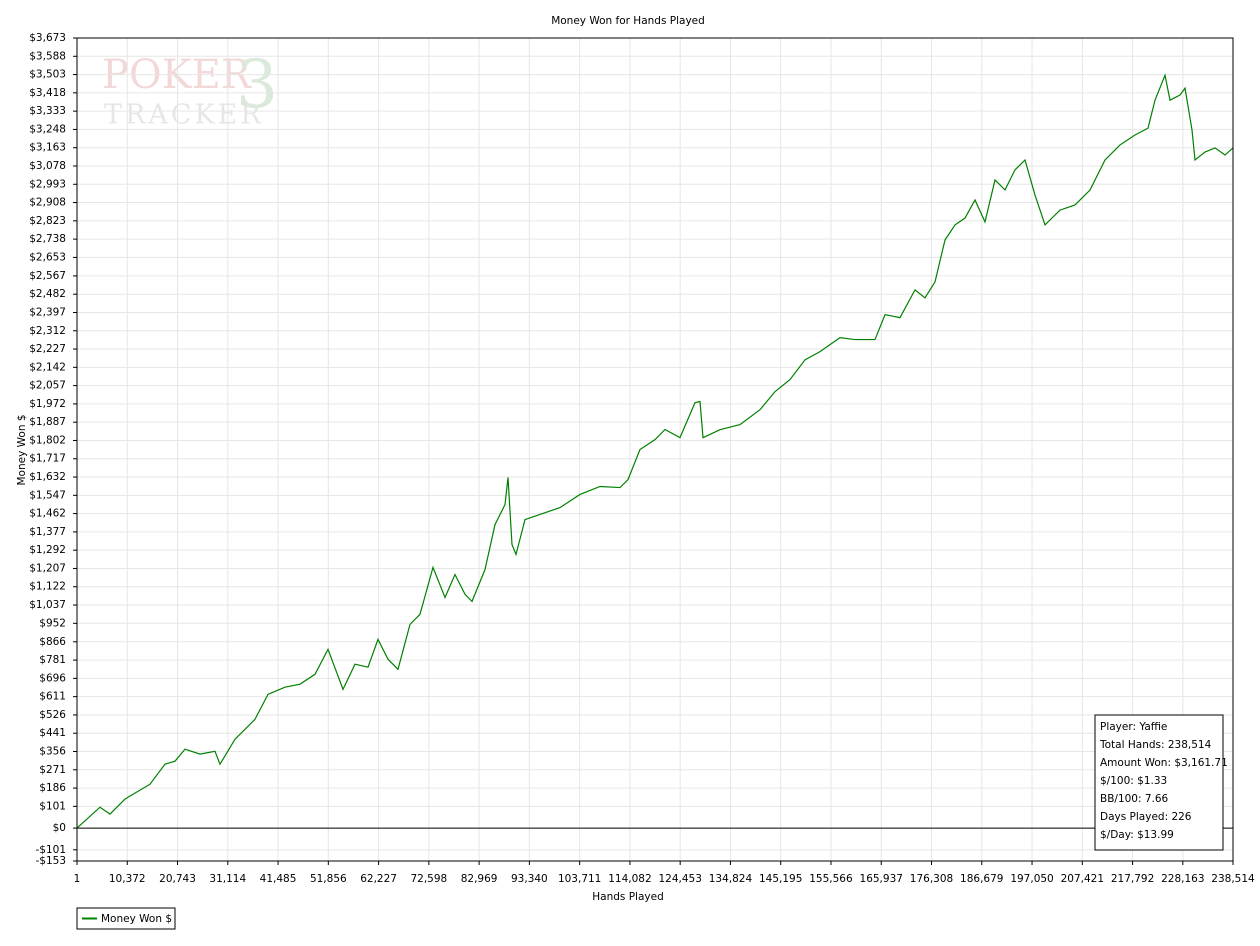 The image size is (1260, 946). Describe the element at coordinates (190, 88) in the screenshot. I see `watermark: POKER TRACKER 3` at that location.